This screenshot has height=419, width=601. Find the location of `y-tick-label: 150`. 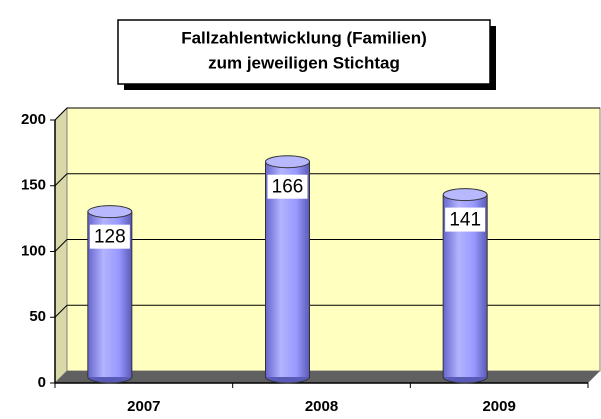

y-tick-label: 150 is located at coordinates (33, 185).